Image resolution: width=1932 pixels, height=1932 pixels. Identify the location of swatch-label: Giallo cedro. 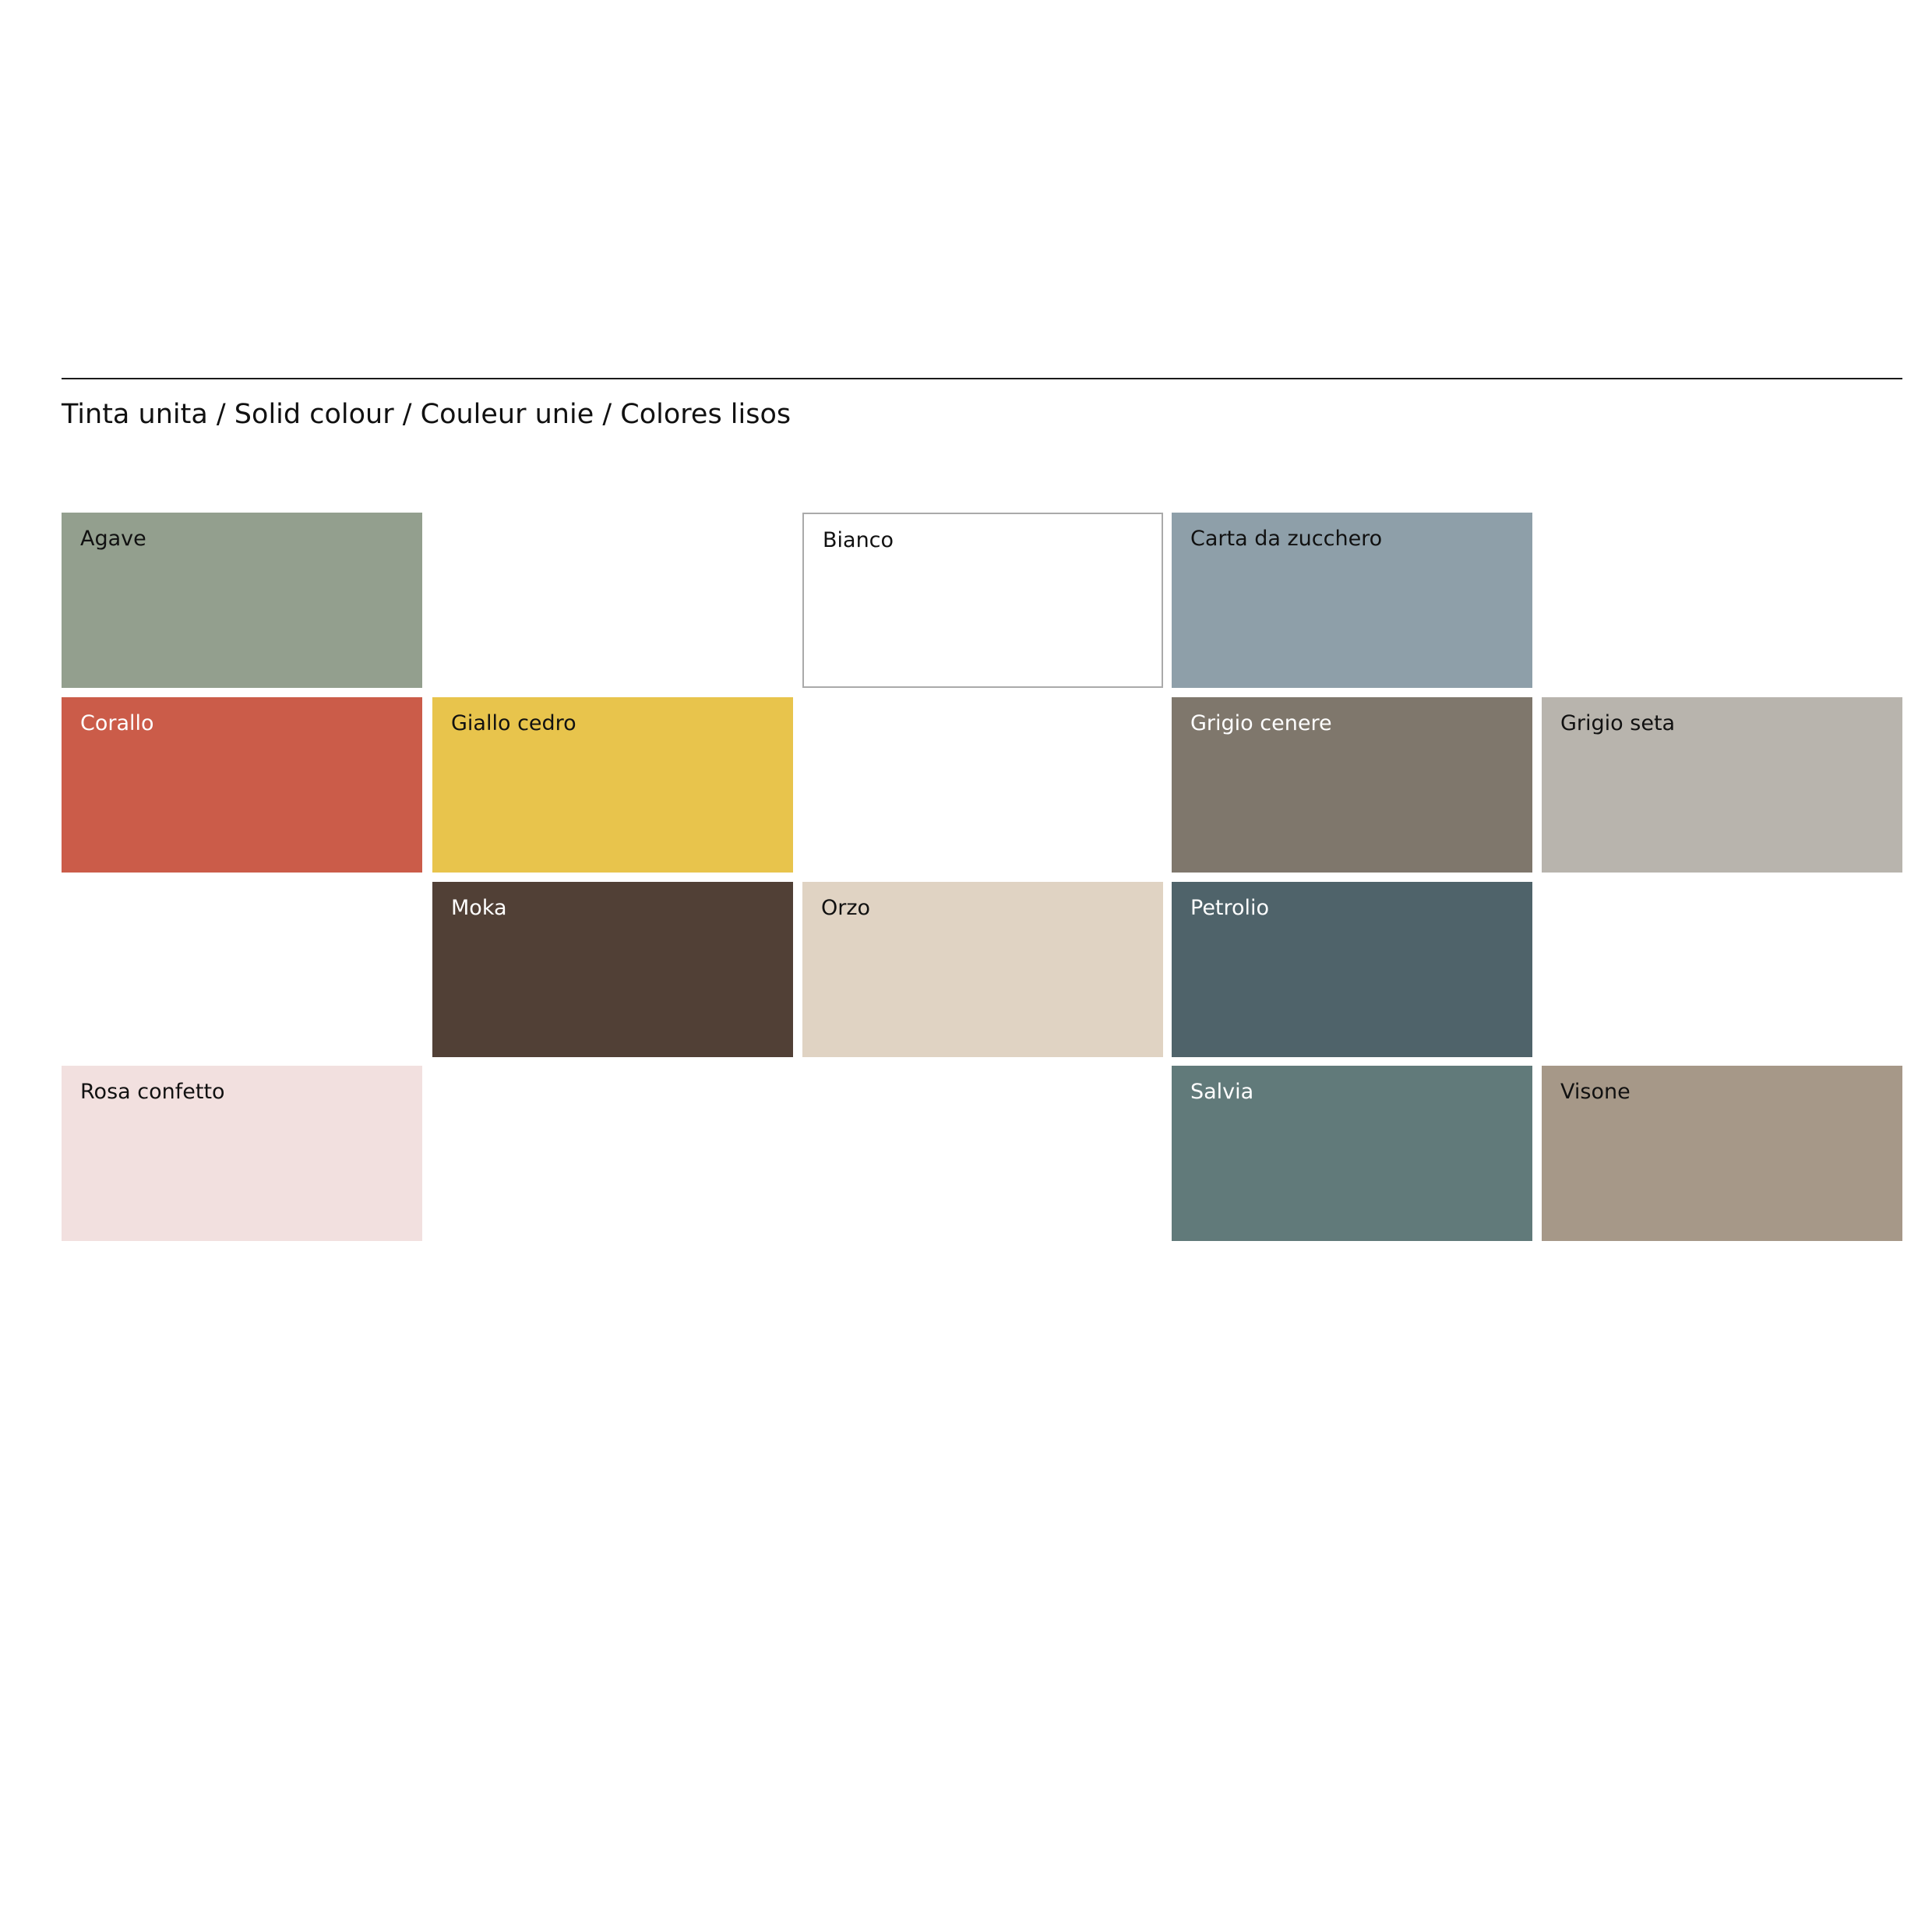
(514, 723).